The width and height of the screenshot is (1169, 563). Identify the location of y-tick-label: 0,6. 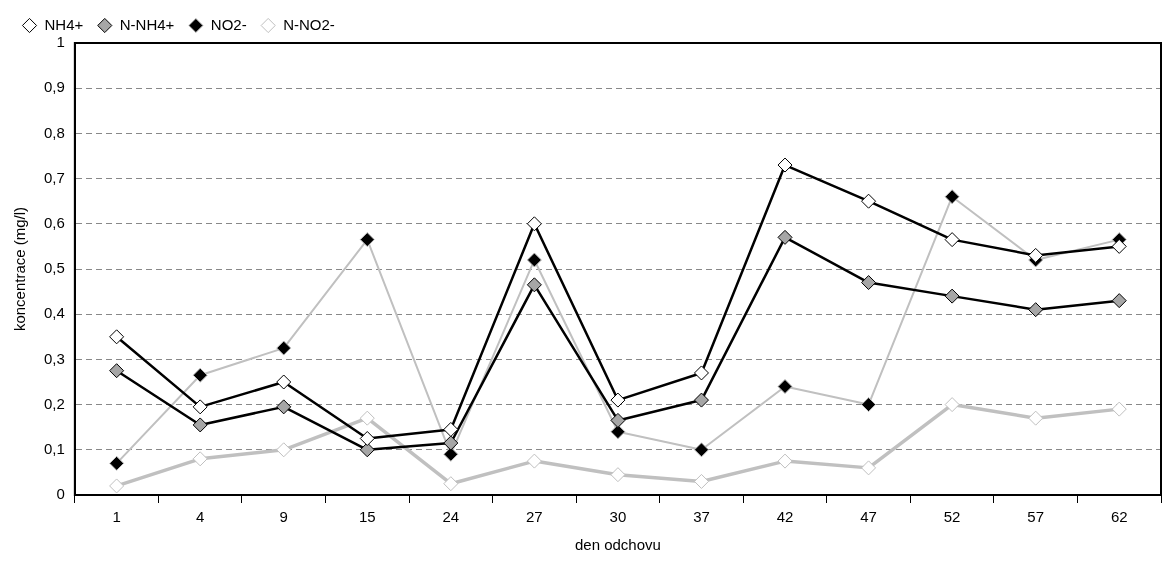
(54, 222).